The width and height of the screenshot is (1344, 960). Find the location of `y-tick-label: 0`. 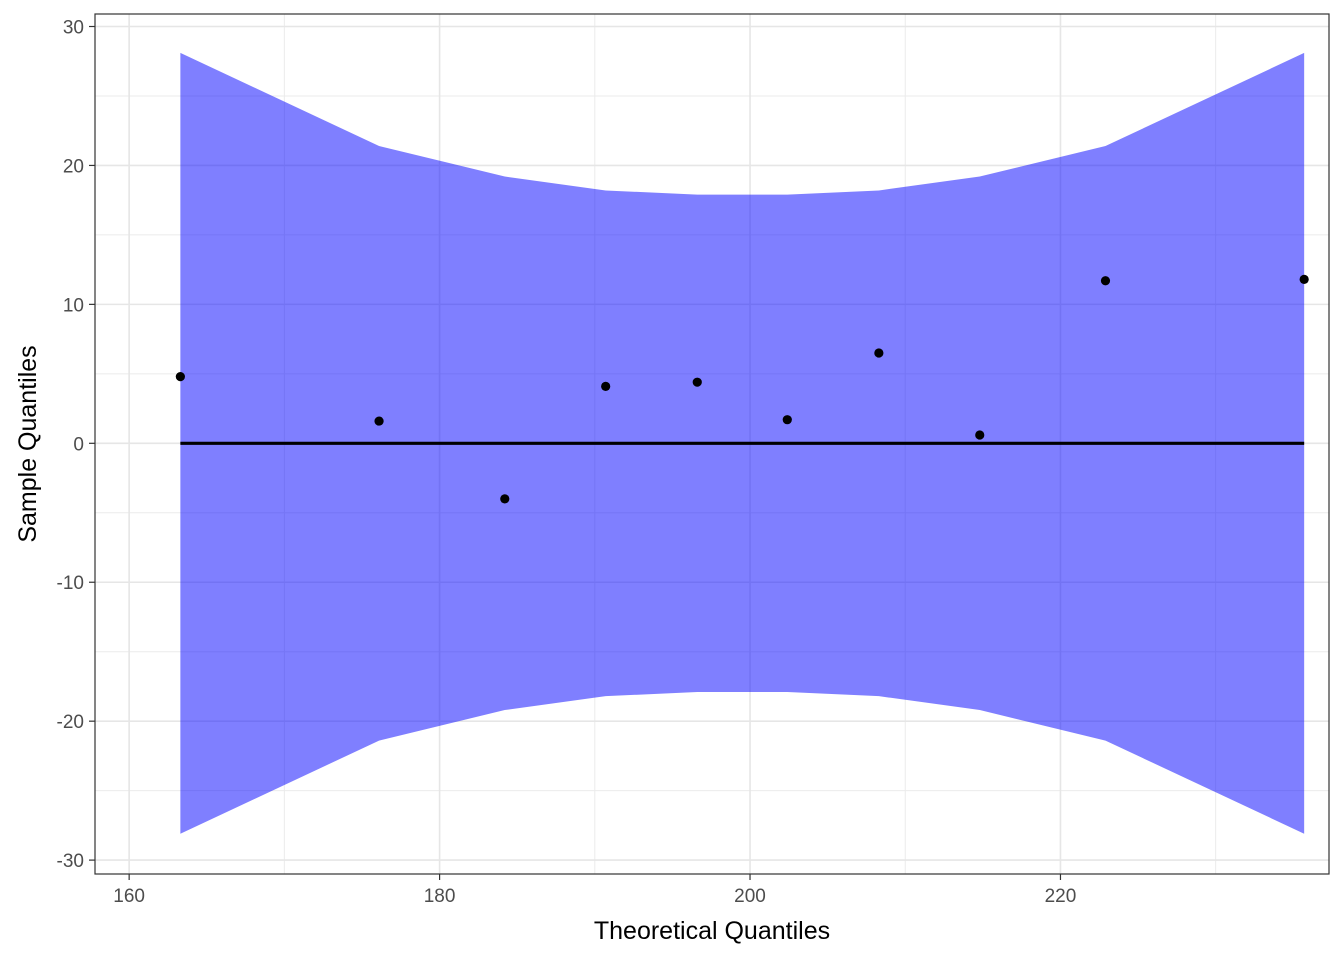

y-tick-label: 0 is located at coordinates (78, 444).